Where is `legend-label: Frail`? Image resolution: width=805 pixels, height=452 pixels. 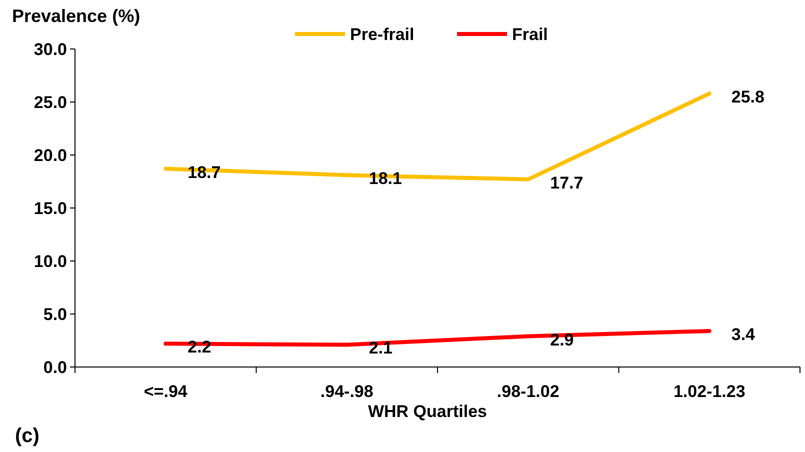
legend-label: Frail is located at coordinates (530, 34).